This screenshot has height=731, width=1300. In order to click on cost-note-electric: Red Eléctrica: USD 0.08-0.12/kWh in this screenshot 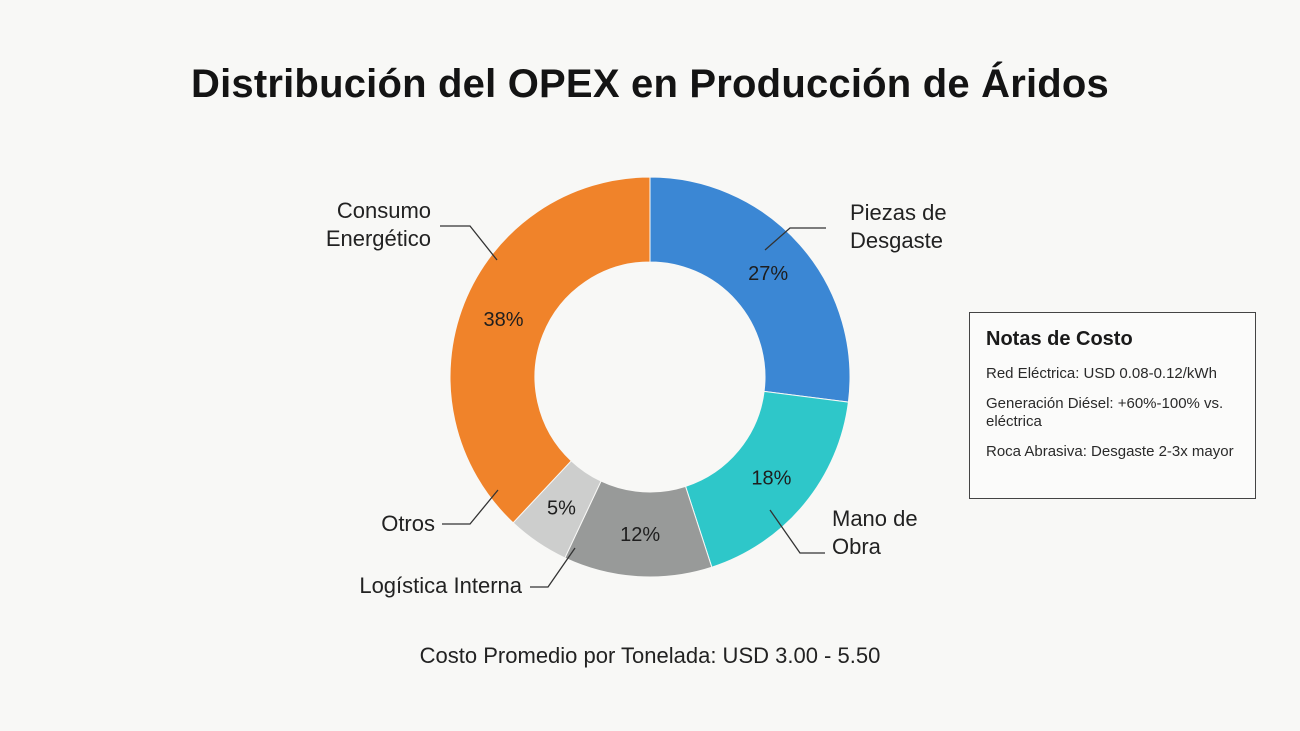, I will do `click(1101, 373)`.